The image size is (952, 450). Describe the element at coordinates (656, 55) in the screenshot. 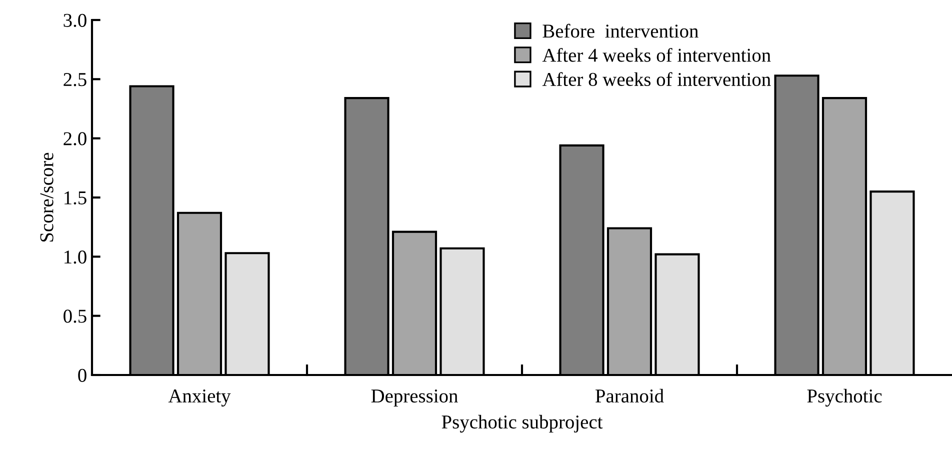

I see `legend-label: After 4 weeks of intervention` at that location.